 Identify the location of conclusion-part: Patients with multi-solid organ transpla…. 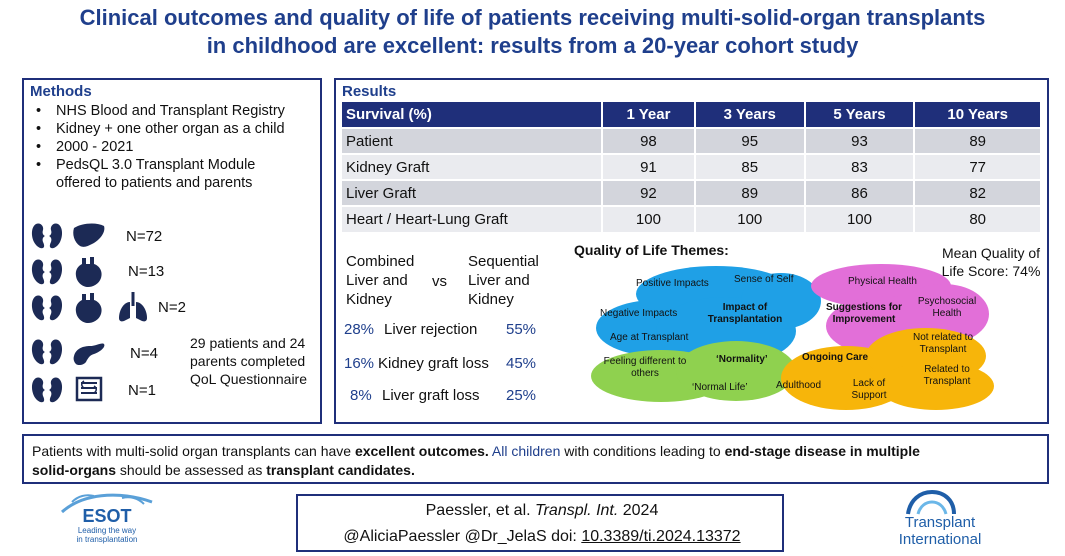
(193, 451).